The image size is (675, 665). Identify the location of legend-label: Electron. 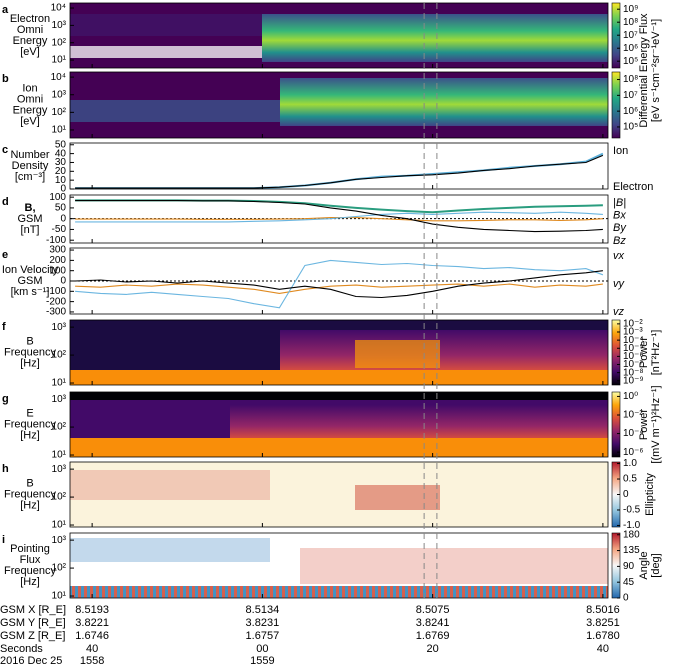
(633, 187).